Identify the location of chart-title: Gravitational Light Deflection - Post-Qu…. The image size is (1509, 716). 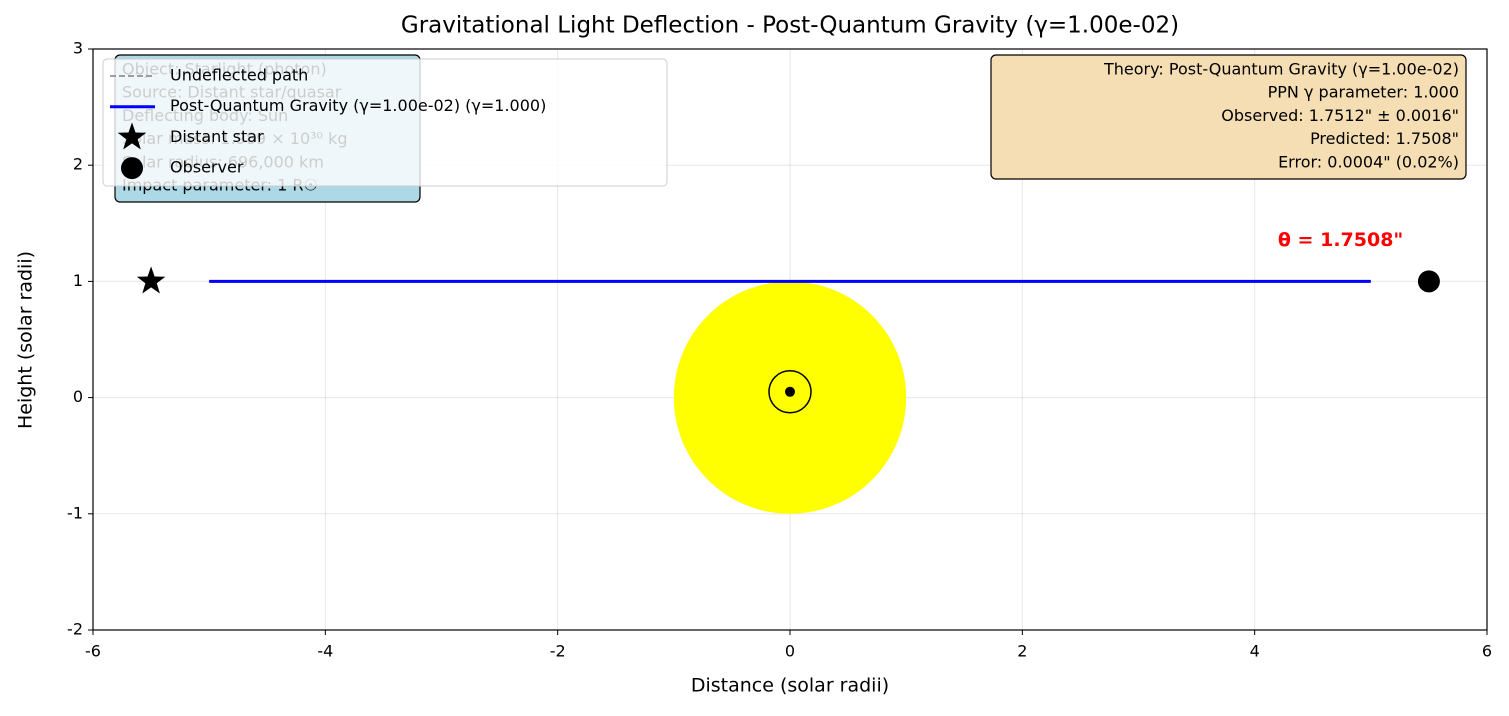
(790, 26).